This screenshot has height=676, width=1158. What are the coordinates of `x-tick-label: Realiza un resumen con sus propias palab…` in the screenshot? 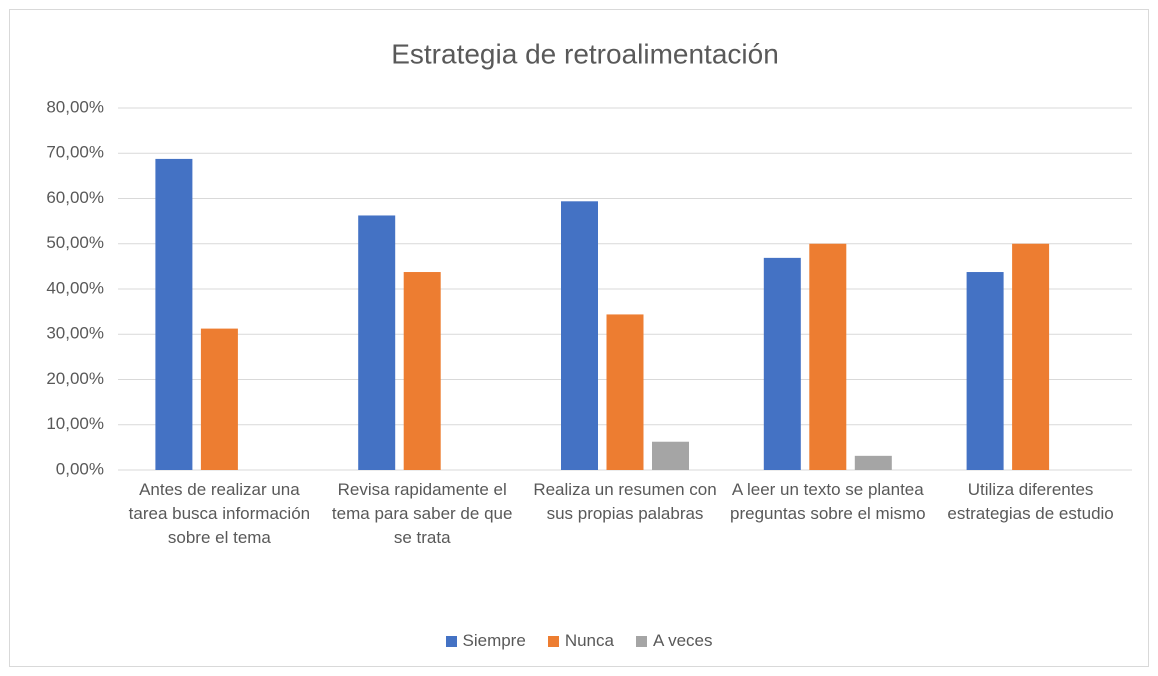 It's located at (625, 501).